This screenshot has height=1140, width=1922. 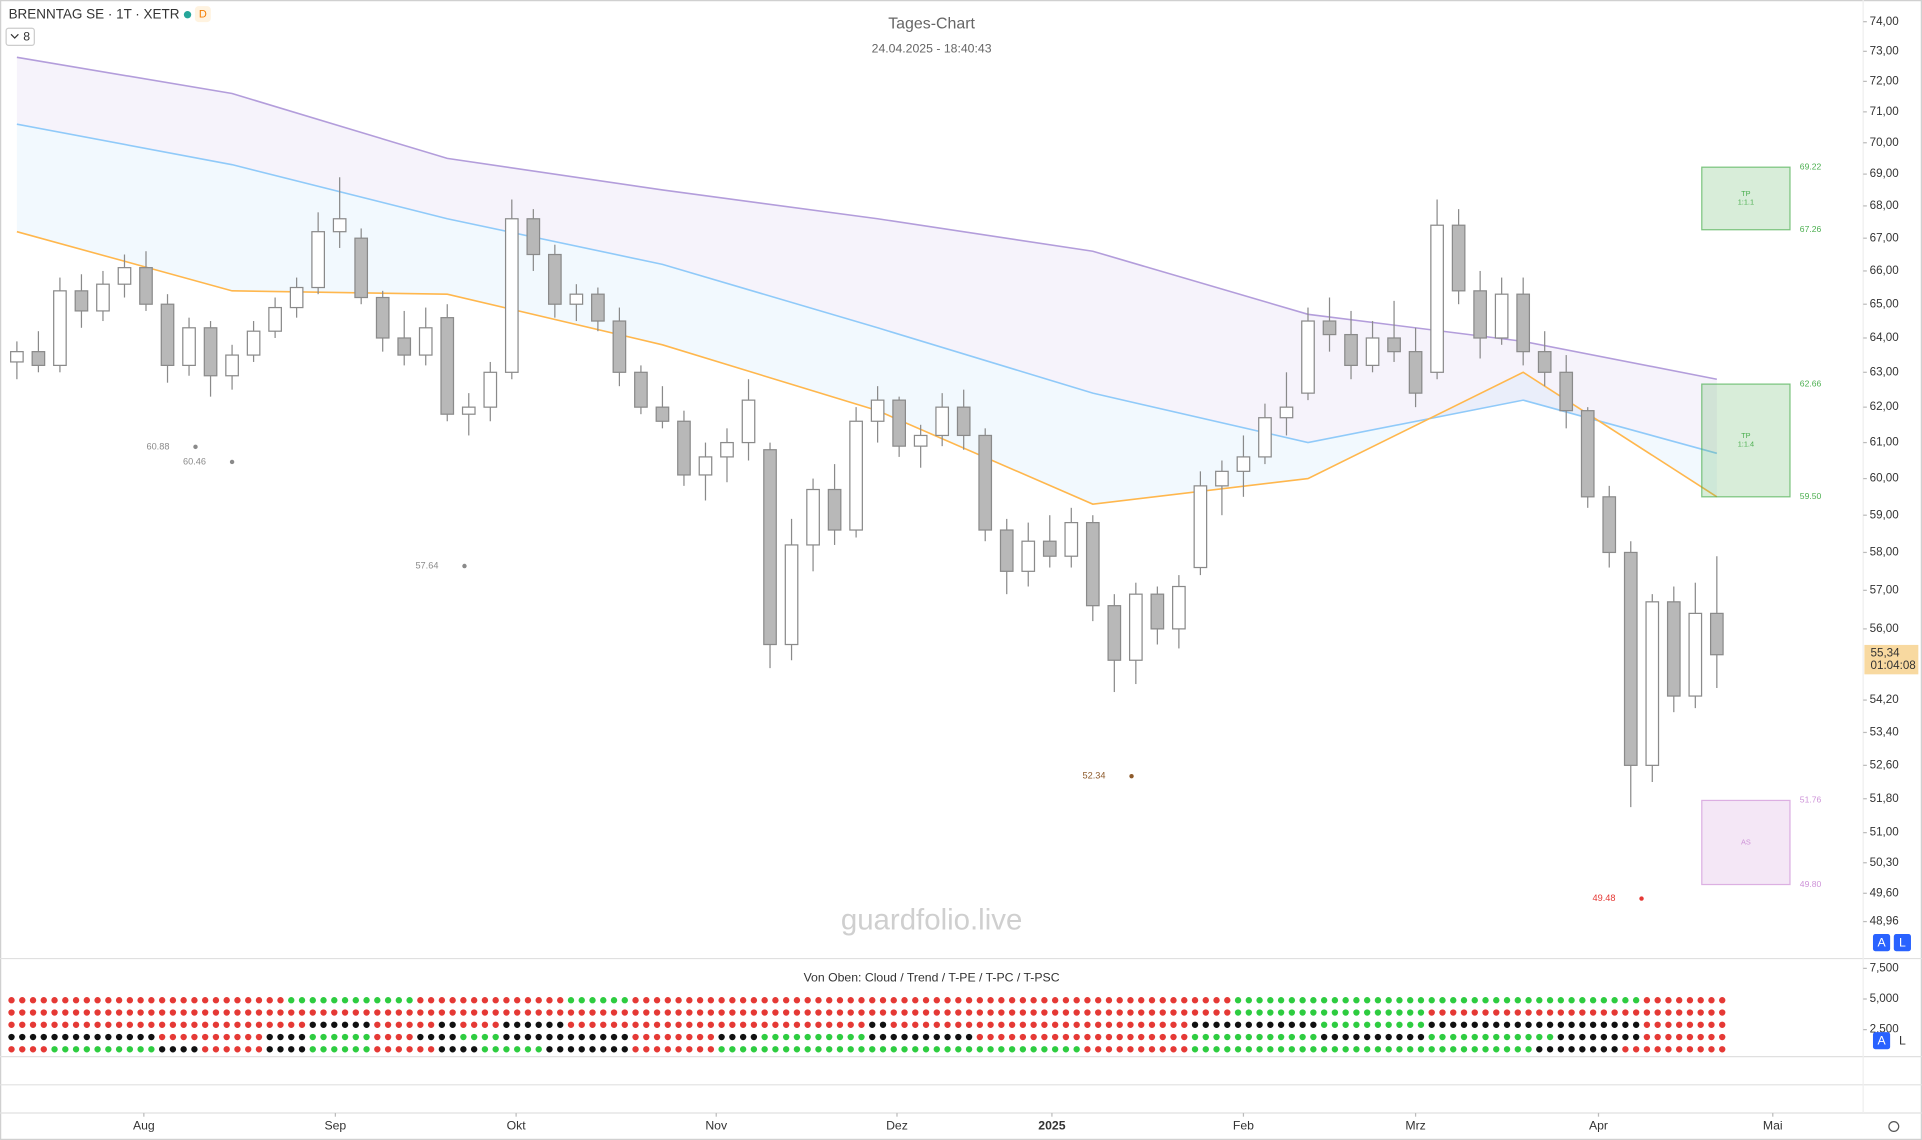 What do you see at coordinates (464, 566) in the screenshot?
I see `level-dot` at bounding box center [464, 566].